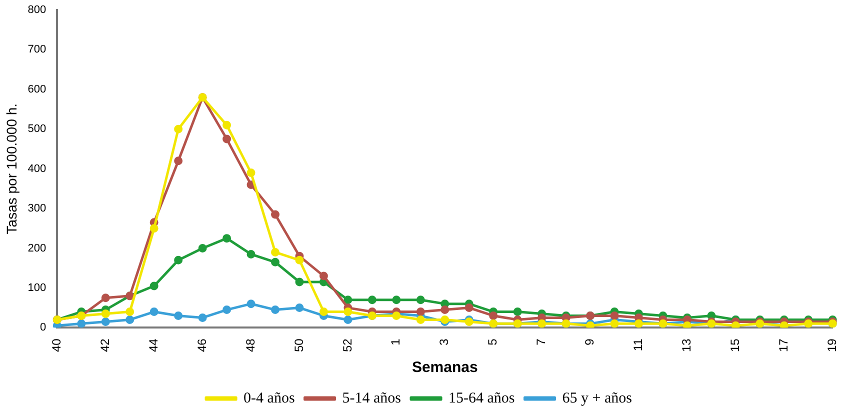 The width and height of the screenshot is (850, 416). Describe the element at coordinates (395, 342) in the screenshot. I see `x-tick-label: 1` at that location.